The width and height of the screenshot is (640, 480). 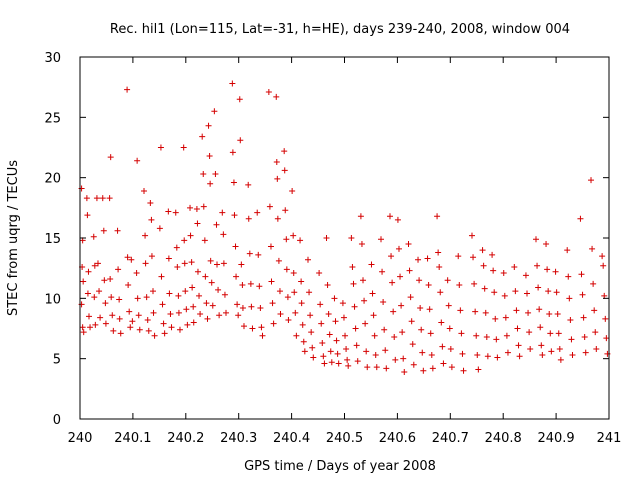 I want to click on x-tick-label: 240, so click(x=80, y=438).